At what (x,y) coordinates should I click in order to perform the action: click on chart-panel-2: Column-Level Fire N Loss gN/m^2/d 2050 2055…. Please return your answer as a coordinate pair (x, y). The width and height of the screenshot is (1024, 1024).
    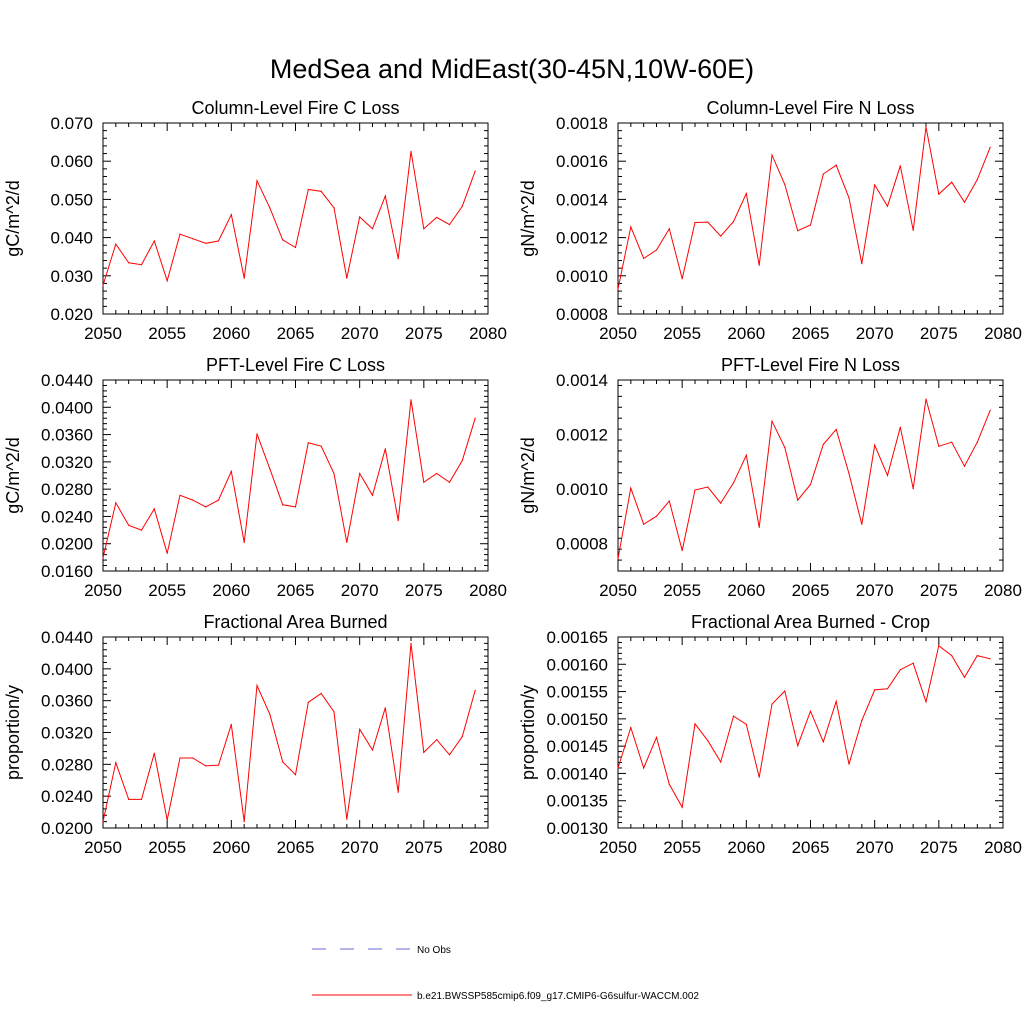
    Looking at the image, I should click on (770, 220).